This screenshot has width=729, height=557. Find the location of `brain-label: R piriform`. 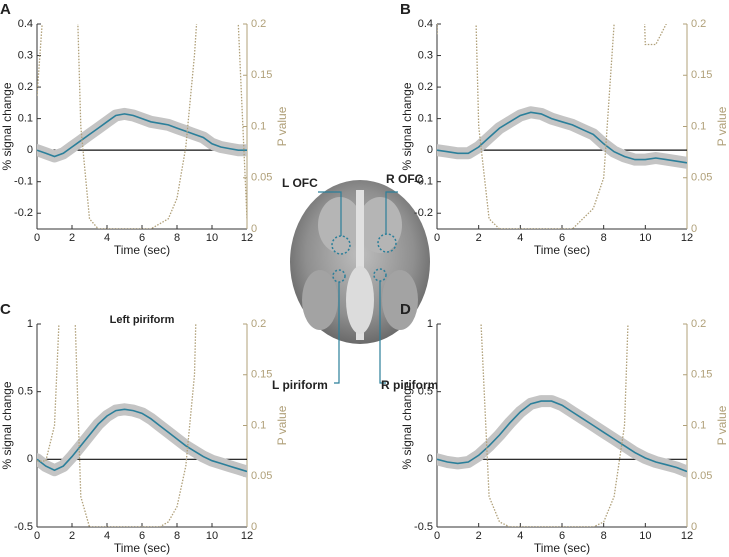

brain-label: R piriform is located at coordinates (409, 385).